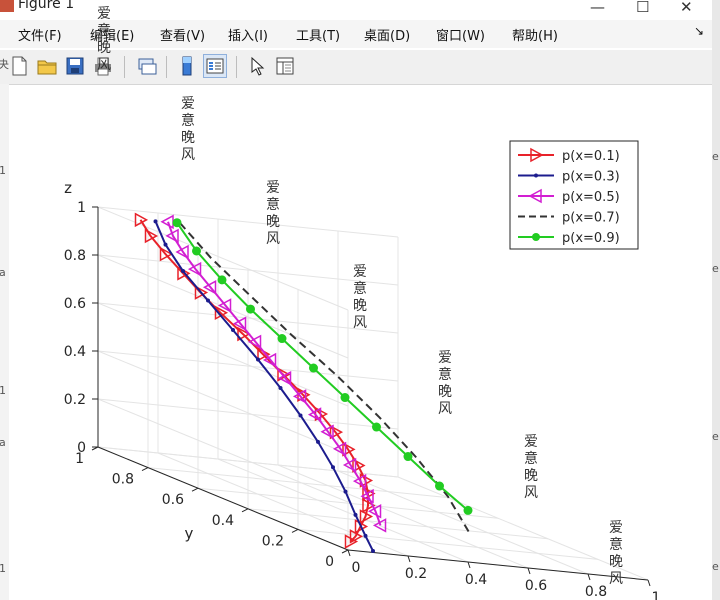 The width and height of the screenshot is (720, 600). I want to click on print-icon, so click(103, 66).